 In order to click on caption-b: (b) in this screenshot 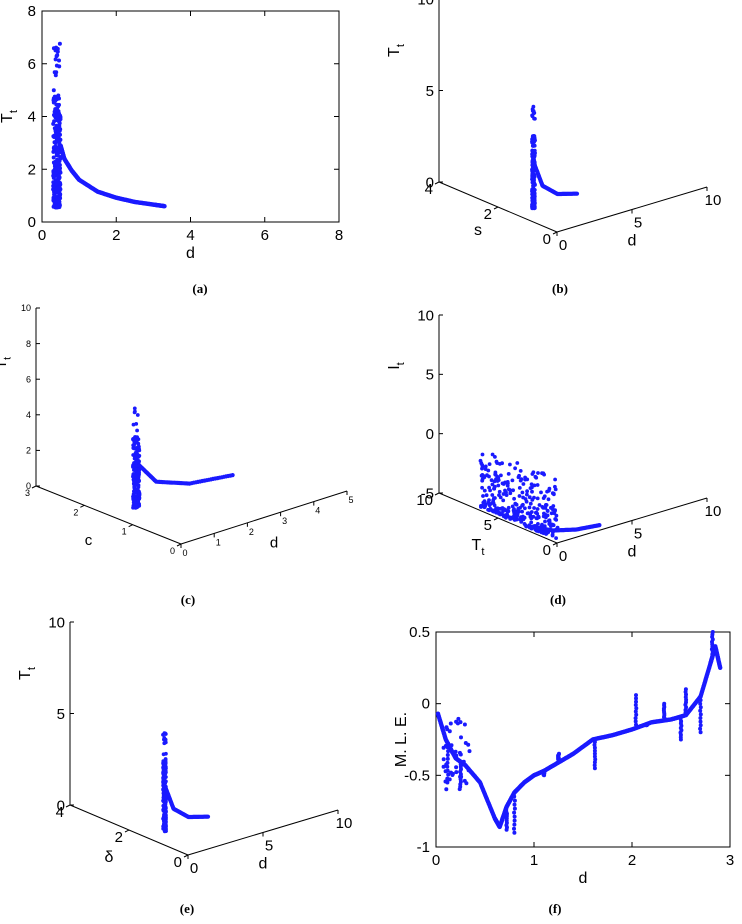, I will do `click(560, 288)`.